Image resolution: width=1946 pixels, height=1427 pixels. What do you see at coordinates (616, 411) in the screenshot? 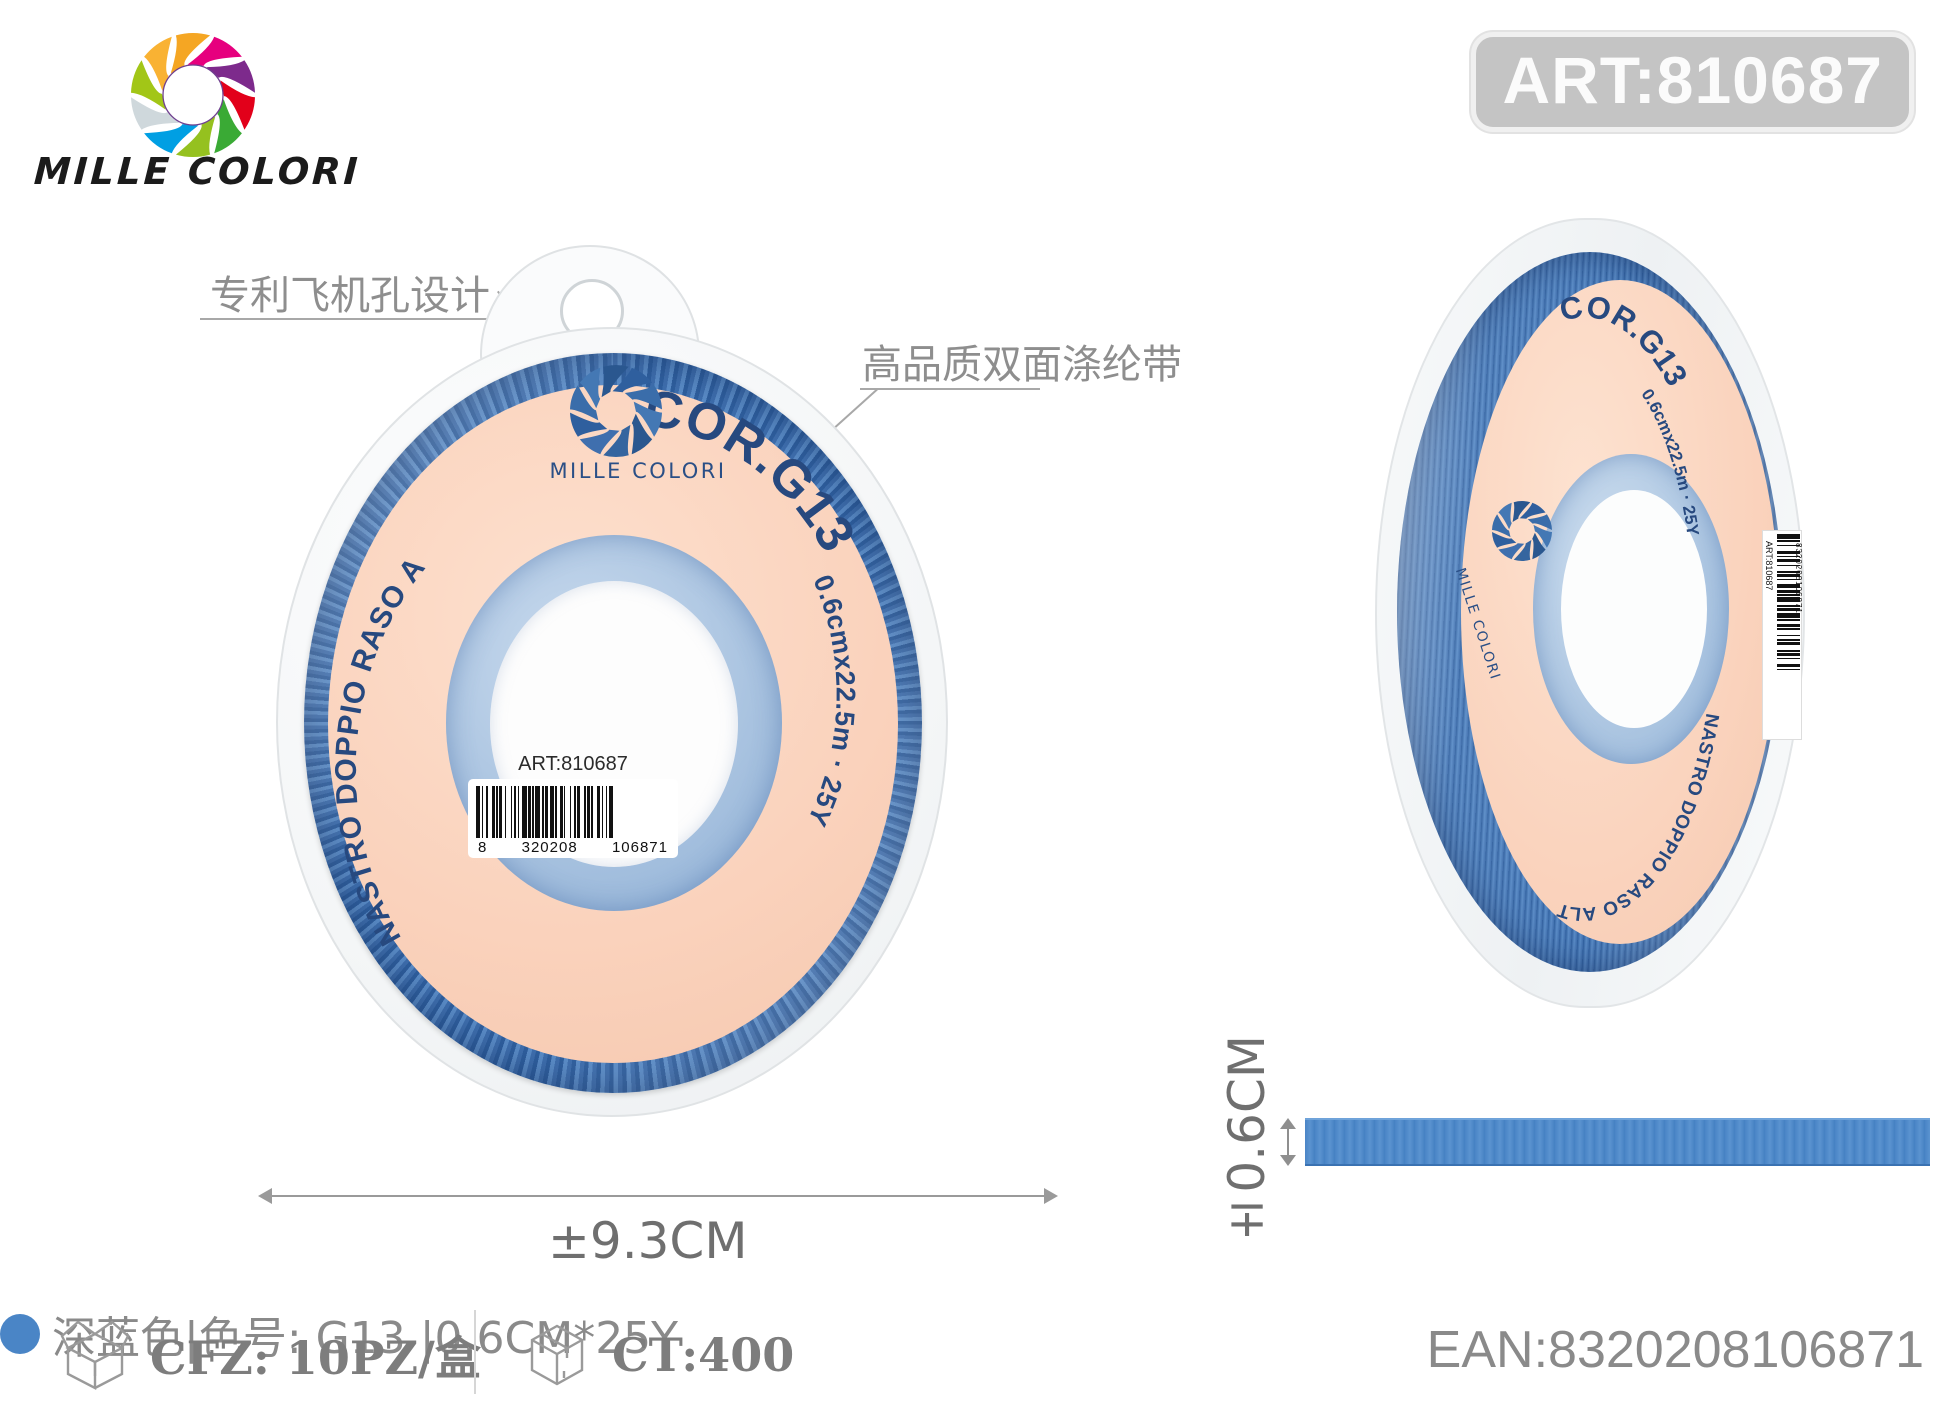
I see `label-pinwheel-logo-icon` at bounding box center [616, 411].